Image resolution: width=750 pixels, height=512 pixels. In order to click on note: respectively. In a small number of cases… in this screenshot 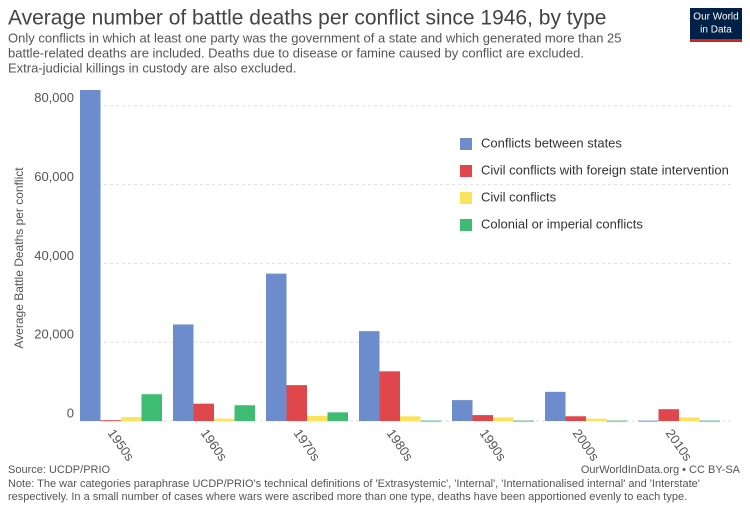, I will do `click(347, 497)`.